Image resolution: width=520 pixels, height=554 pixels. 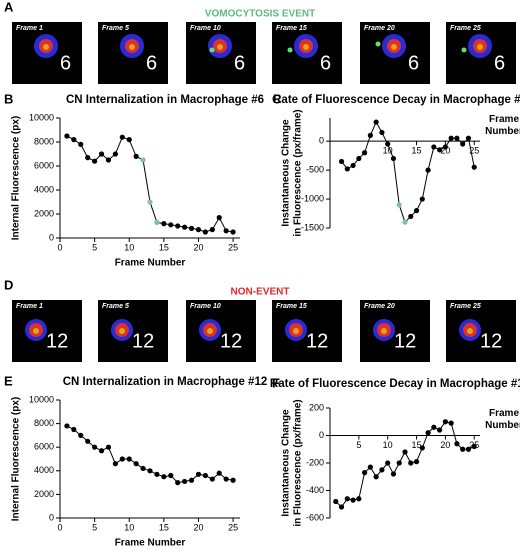 What do you see at coordinates (286, 173) in the screenshot?
I see `y-axis-title: Instantaneous Change` at bounding box center [286, 173].